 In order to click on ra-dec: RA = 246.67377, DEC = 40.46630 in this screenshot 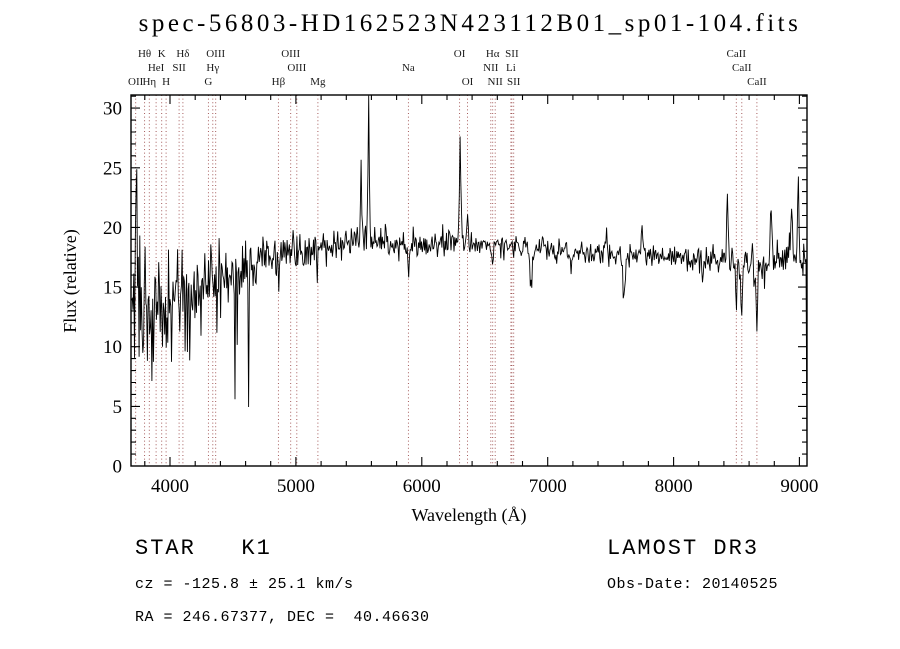, I will do `click(282, 617)`.